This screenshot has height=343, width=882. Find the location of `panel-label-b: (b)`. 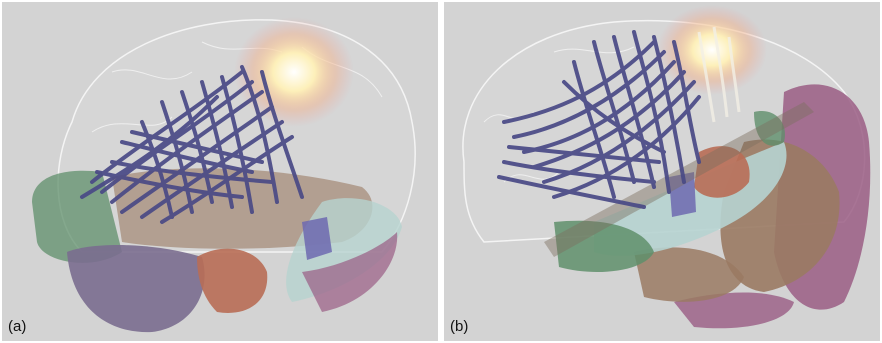

panel-label-b: (b) is located at coordinates (459, 326).